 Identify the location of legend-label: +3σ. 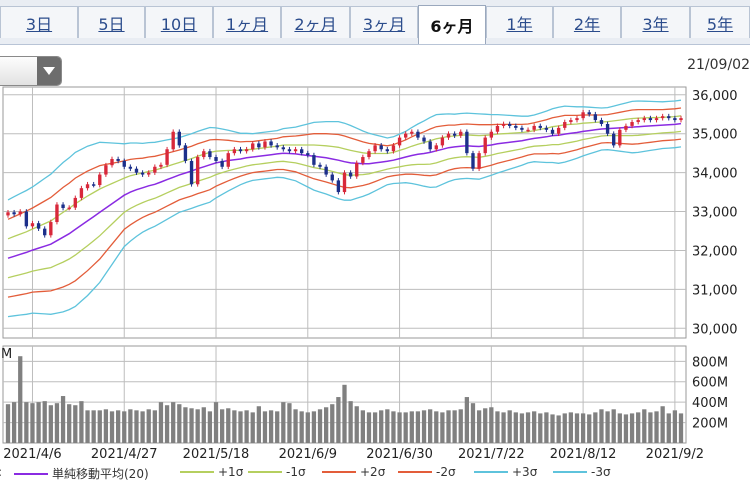
(525, 472).